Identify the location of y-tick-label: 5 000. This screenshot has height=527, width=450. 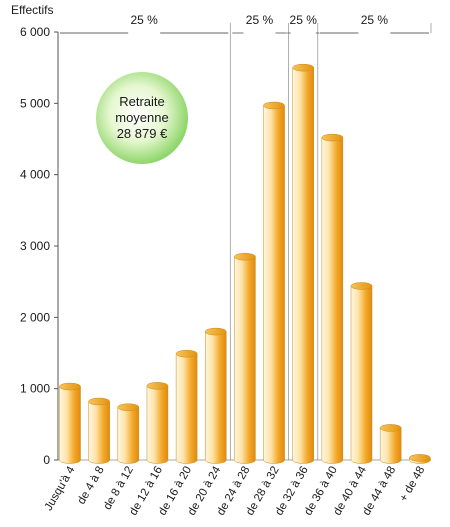
(35, 103).